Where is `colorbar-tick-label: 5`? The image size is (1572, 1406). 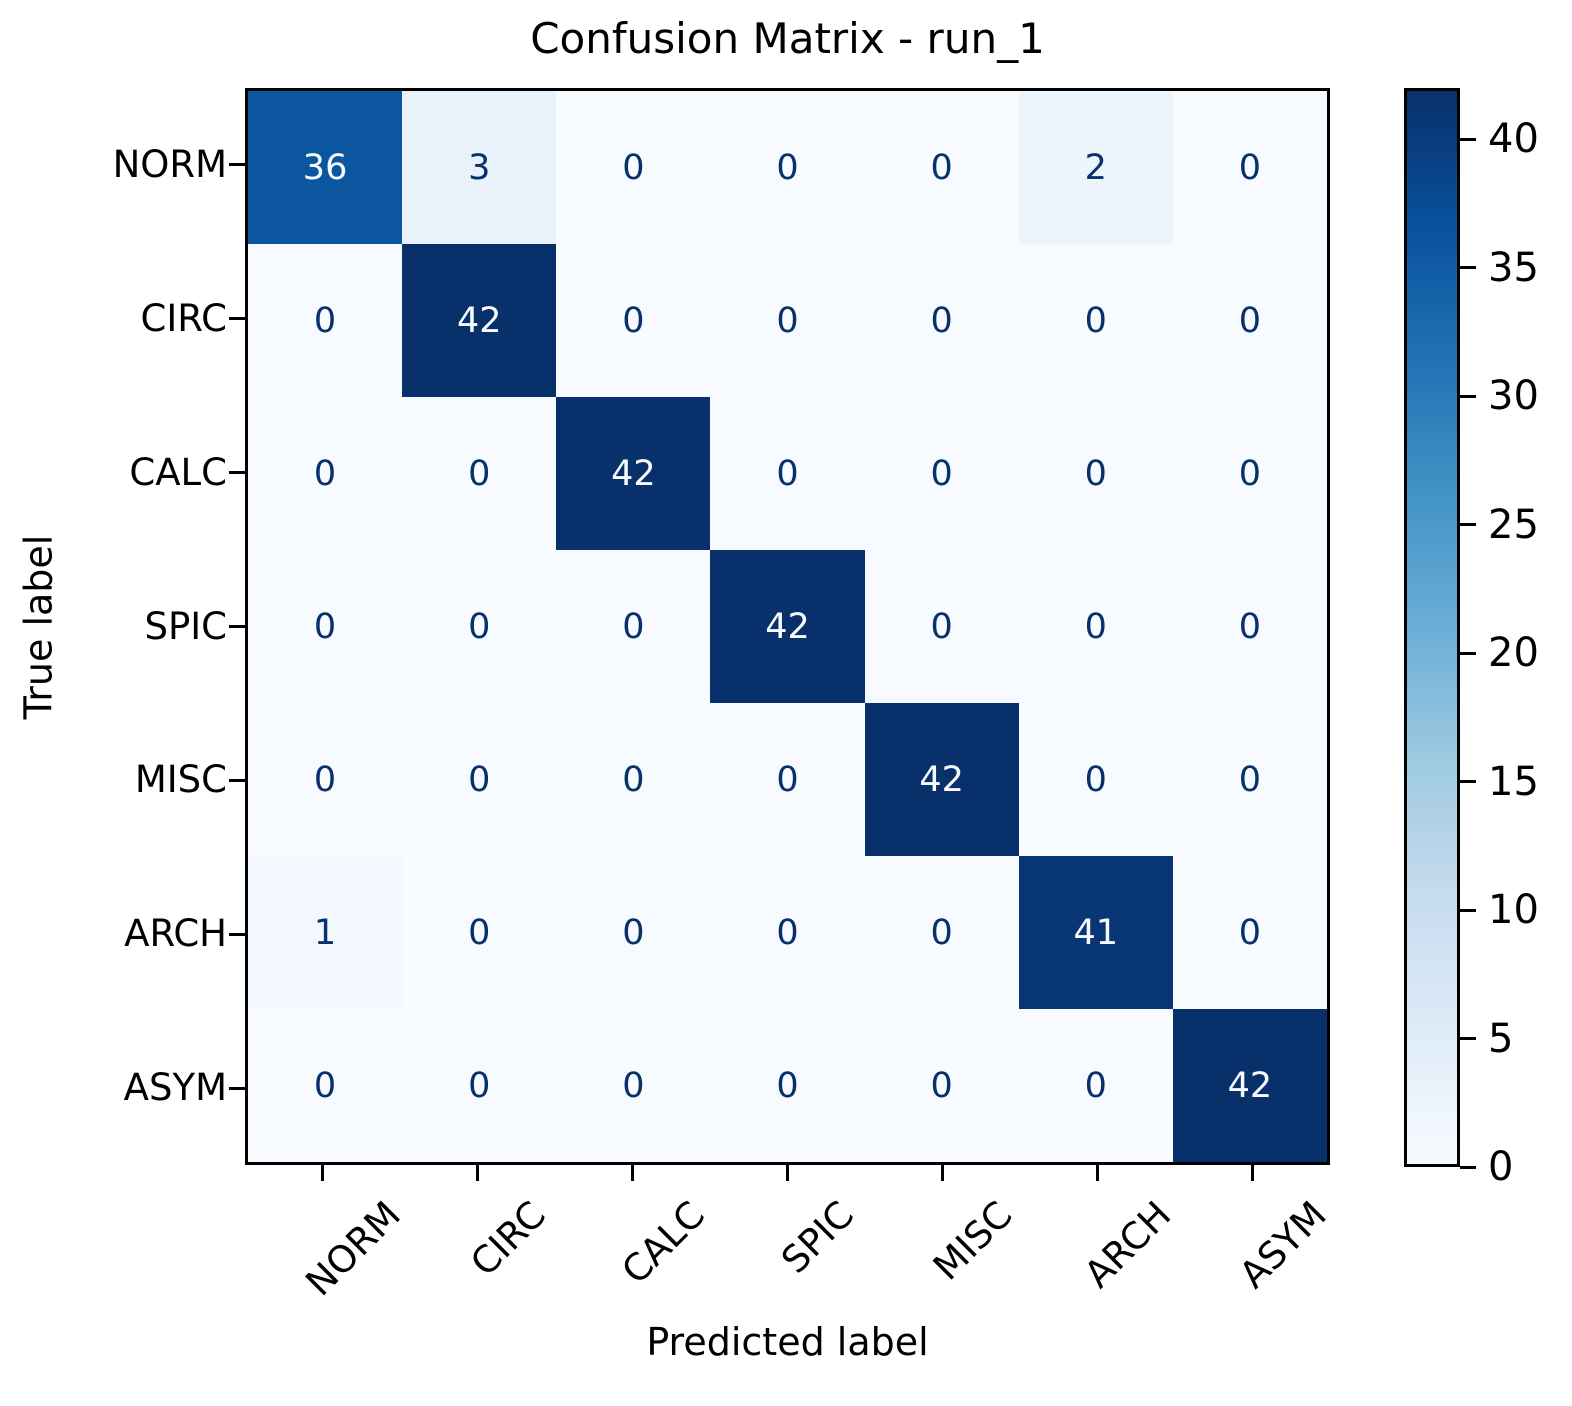 colorbar-tick-label: 5 is located at coordinates (1501, 1038).